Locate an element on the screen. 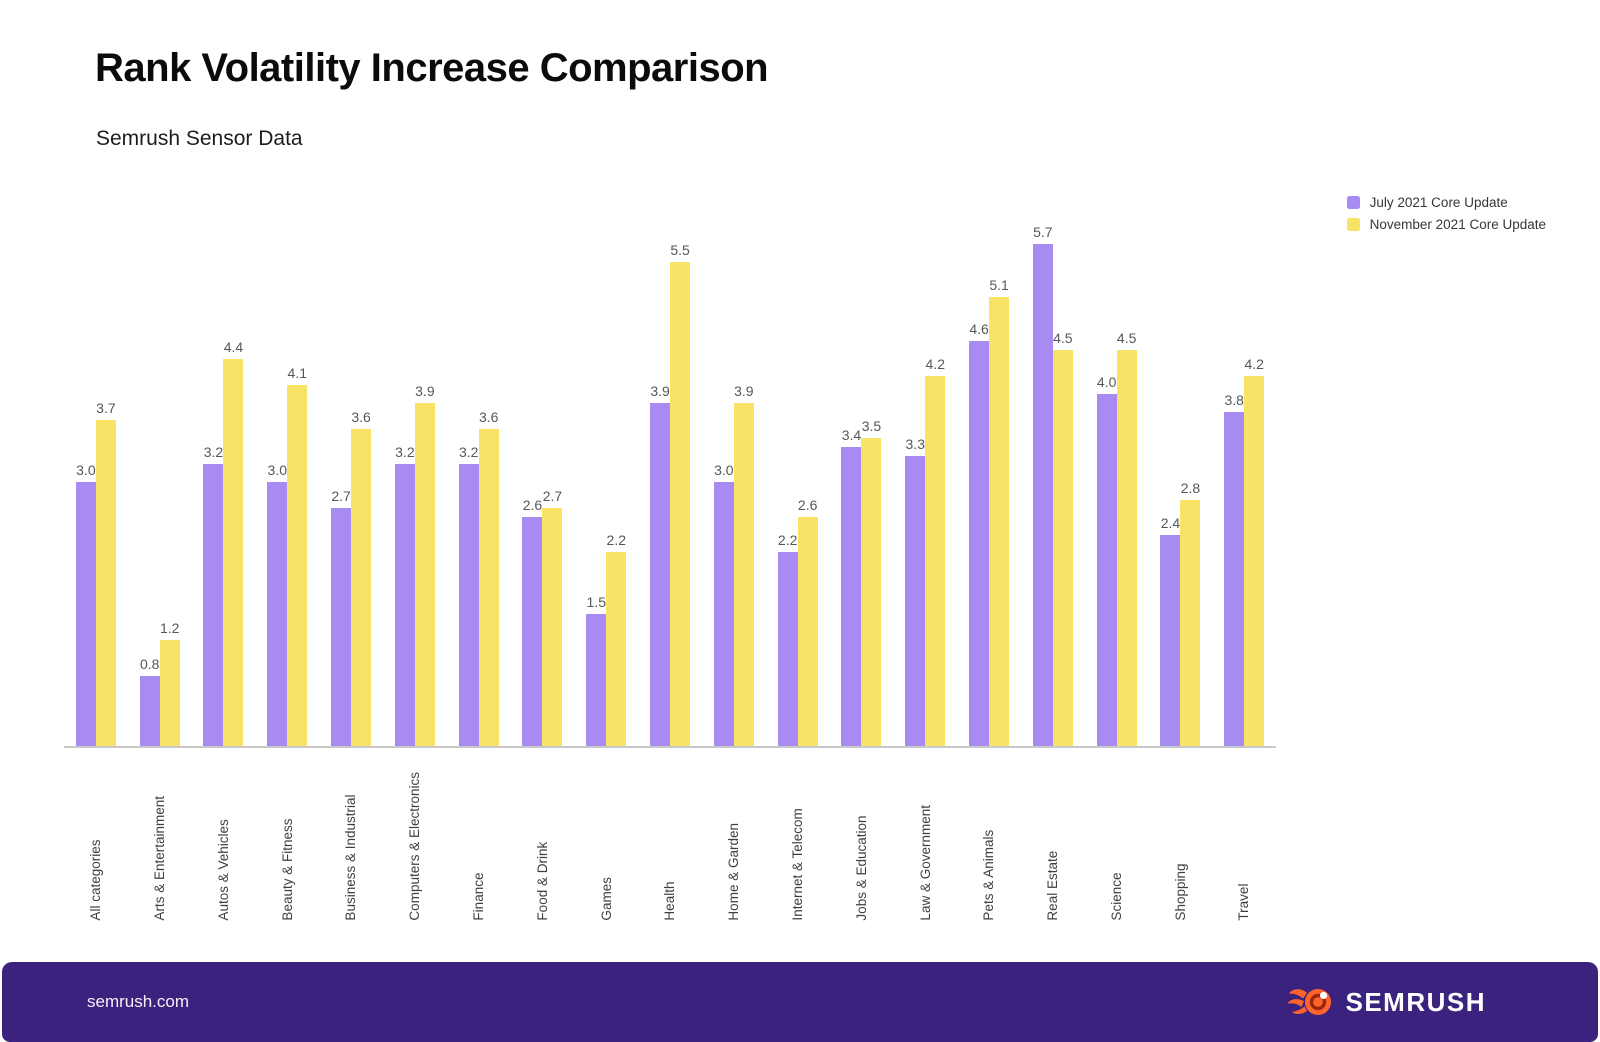  bar-group: 0.8 1.2 is located at coordinates (160, 466).